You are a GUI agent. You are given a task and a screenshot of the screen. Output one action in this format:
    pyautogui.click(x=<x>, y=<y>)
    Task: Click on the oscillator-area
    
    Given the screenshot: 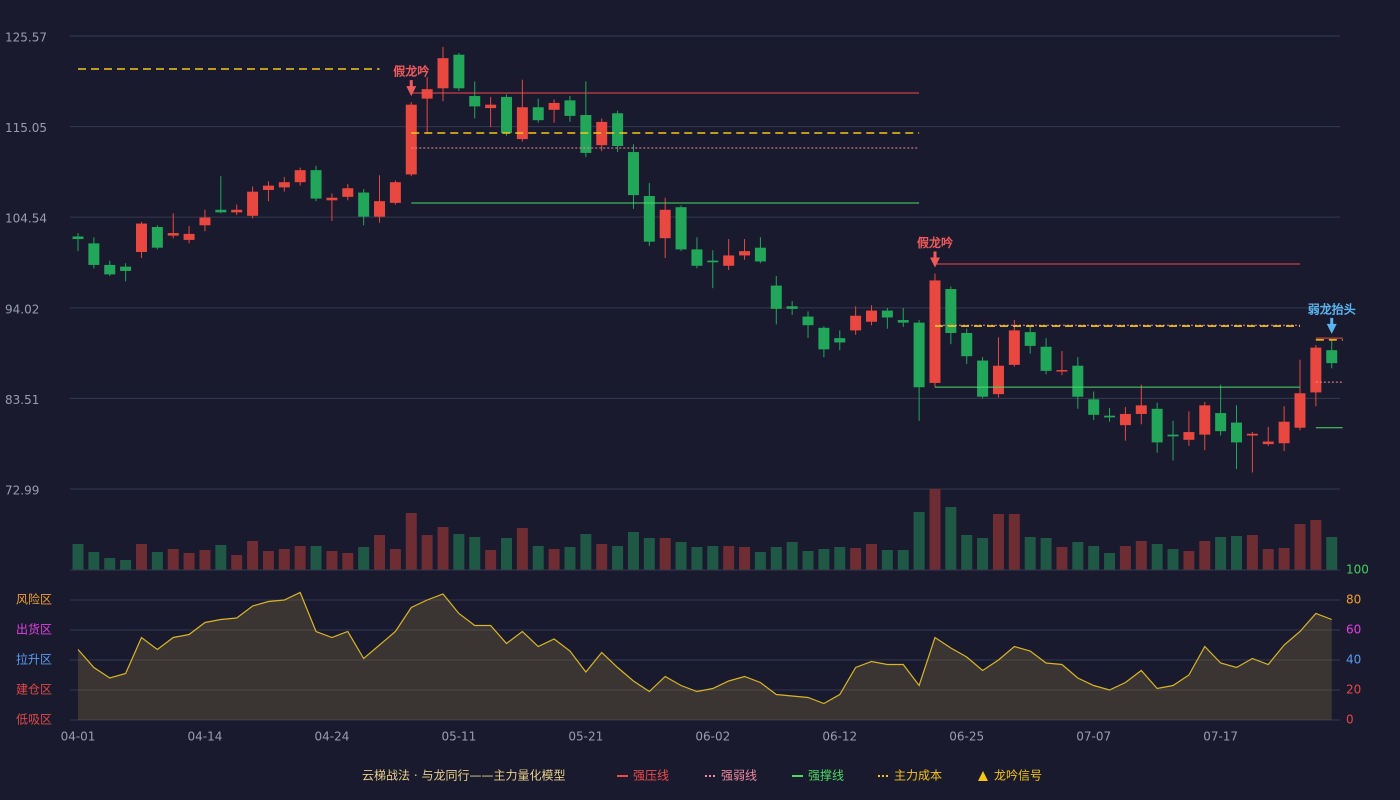 What is the action you would take?
    pyautogui.click(x=705, y=656)
    